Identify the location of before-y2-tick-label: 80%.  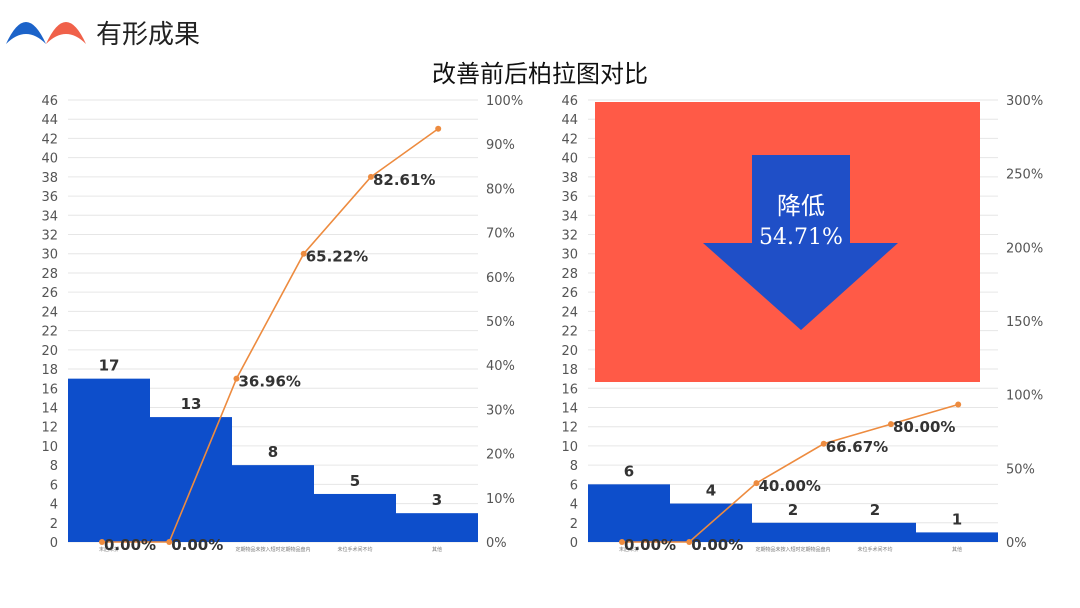
(500, 189).